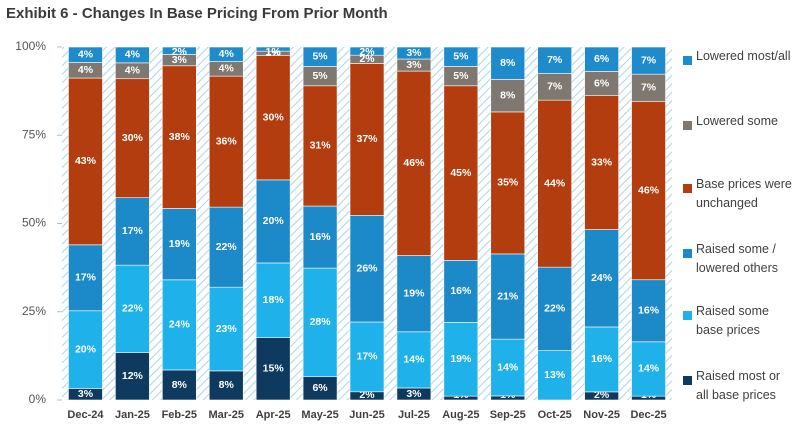  What do you see at coordinates (225, 415) in the screenshot?
I see `x-tick-label: Mar-25` at bounding box center [225, 415].